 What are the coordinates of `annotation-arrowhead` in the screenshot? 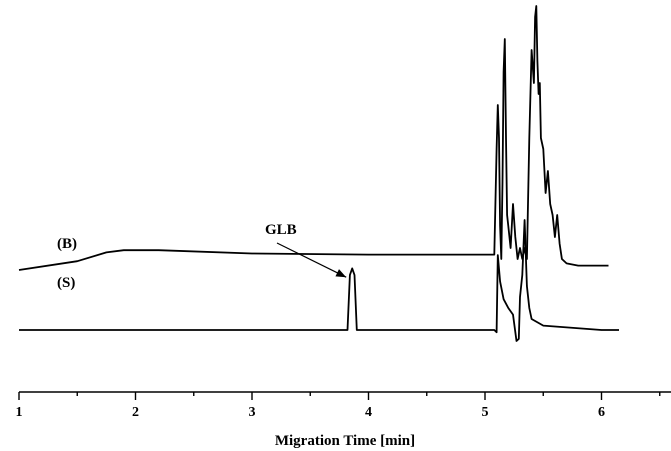 It's located at (341, 273).